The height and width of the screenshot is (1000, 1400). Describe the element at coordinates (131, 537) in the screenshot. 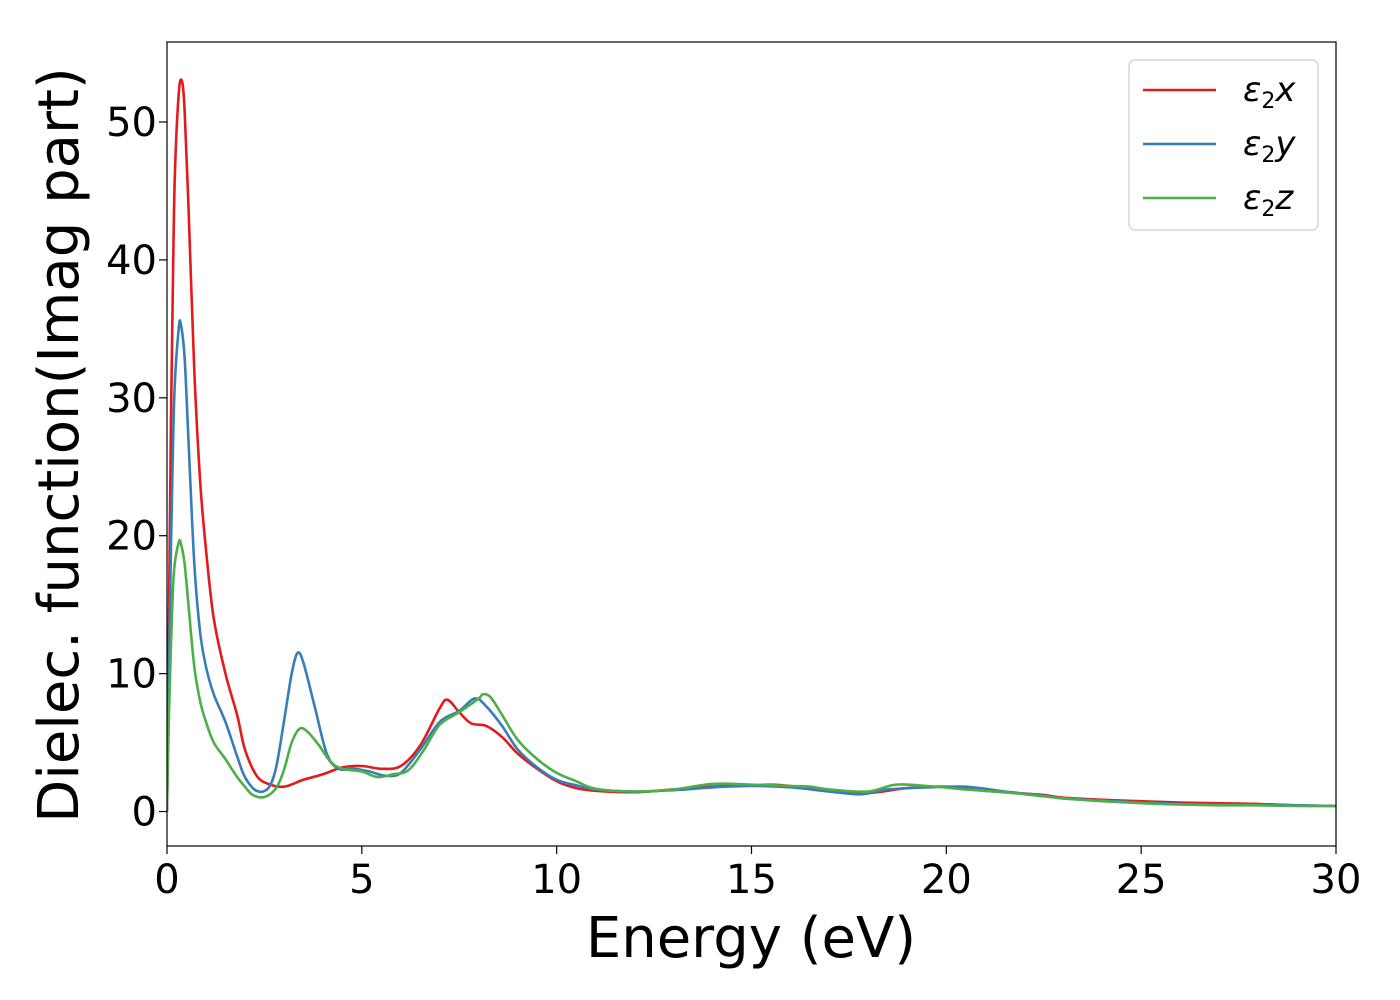

I see `y-tick-label: 20` at that location.